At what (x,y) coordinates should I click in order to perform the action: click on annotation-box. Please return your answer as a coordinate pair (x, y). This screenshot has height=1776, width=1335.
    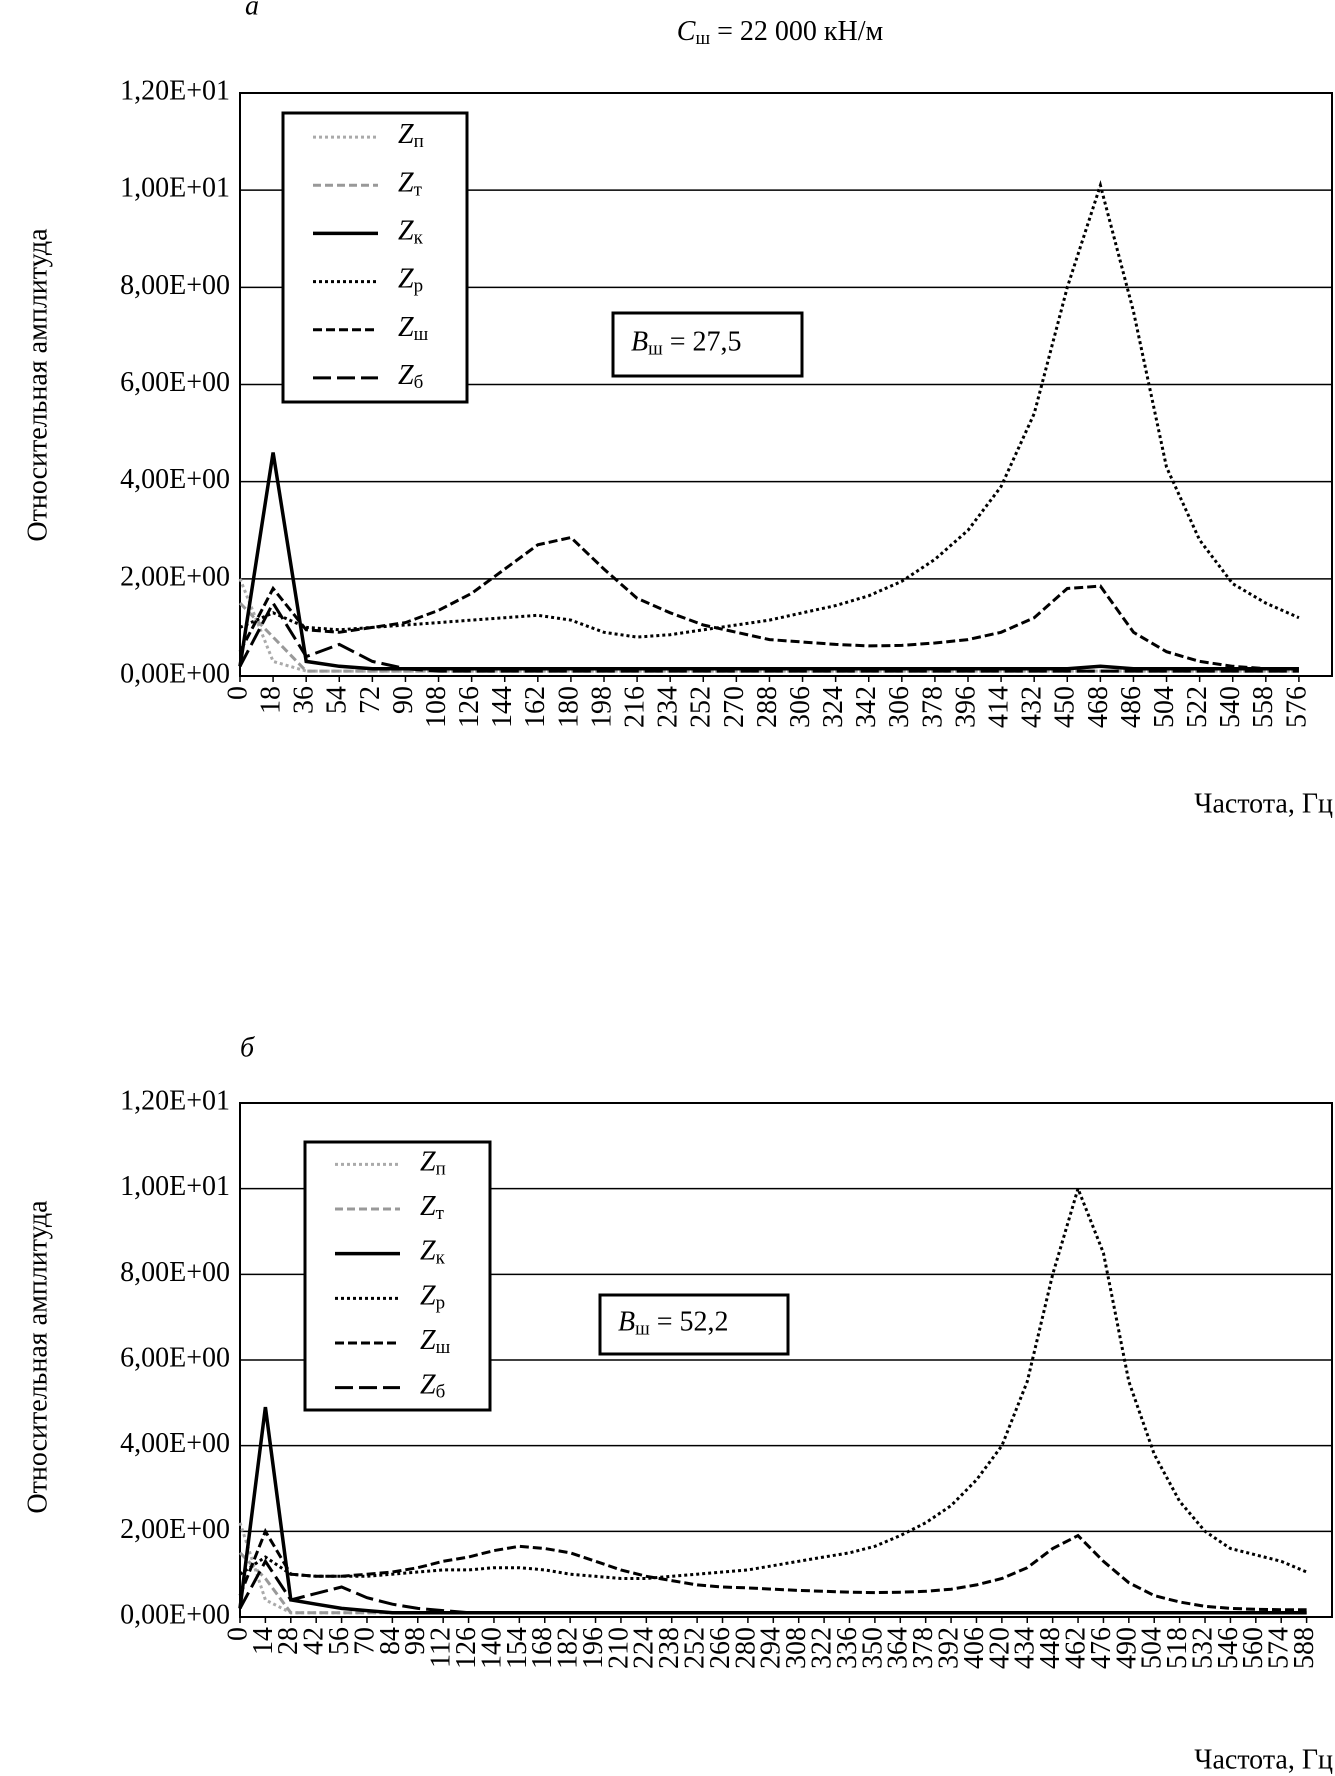
    Looking at the image, I should click on (694, 1324).